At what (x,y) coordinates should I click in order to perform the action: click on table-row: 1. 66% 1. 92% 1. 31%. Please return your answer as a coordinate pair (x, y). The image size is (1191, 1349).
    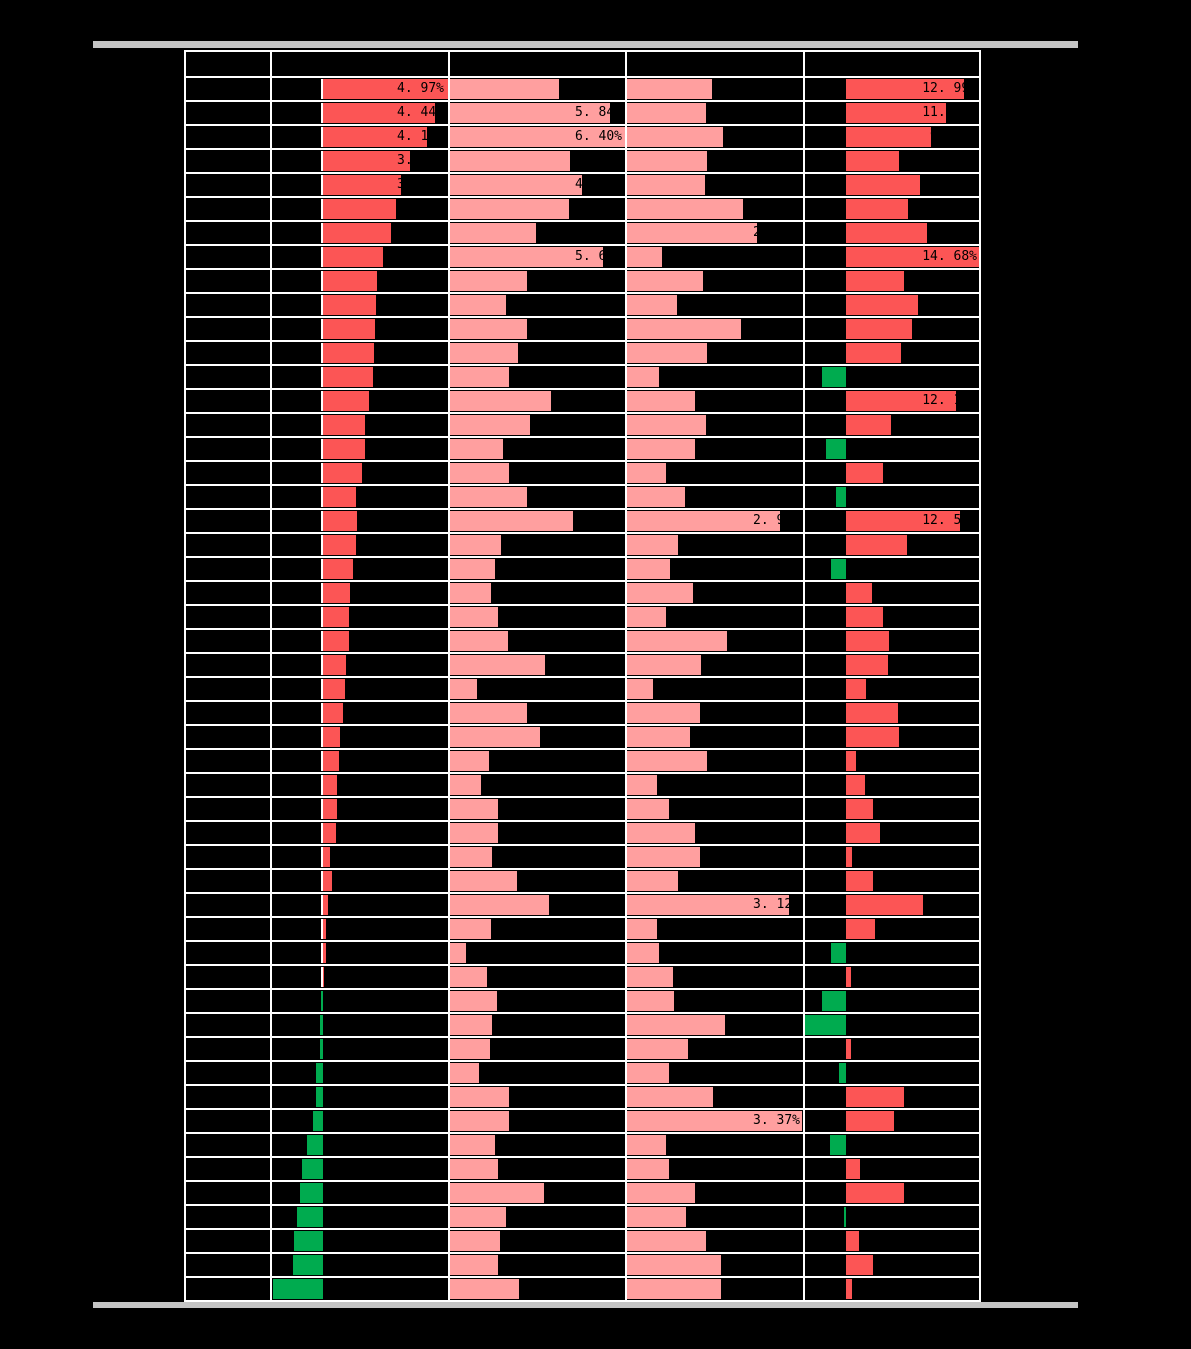
    Looking at the image, I should click on (582, 450).